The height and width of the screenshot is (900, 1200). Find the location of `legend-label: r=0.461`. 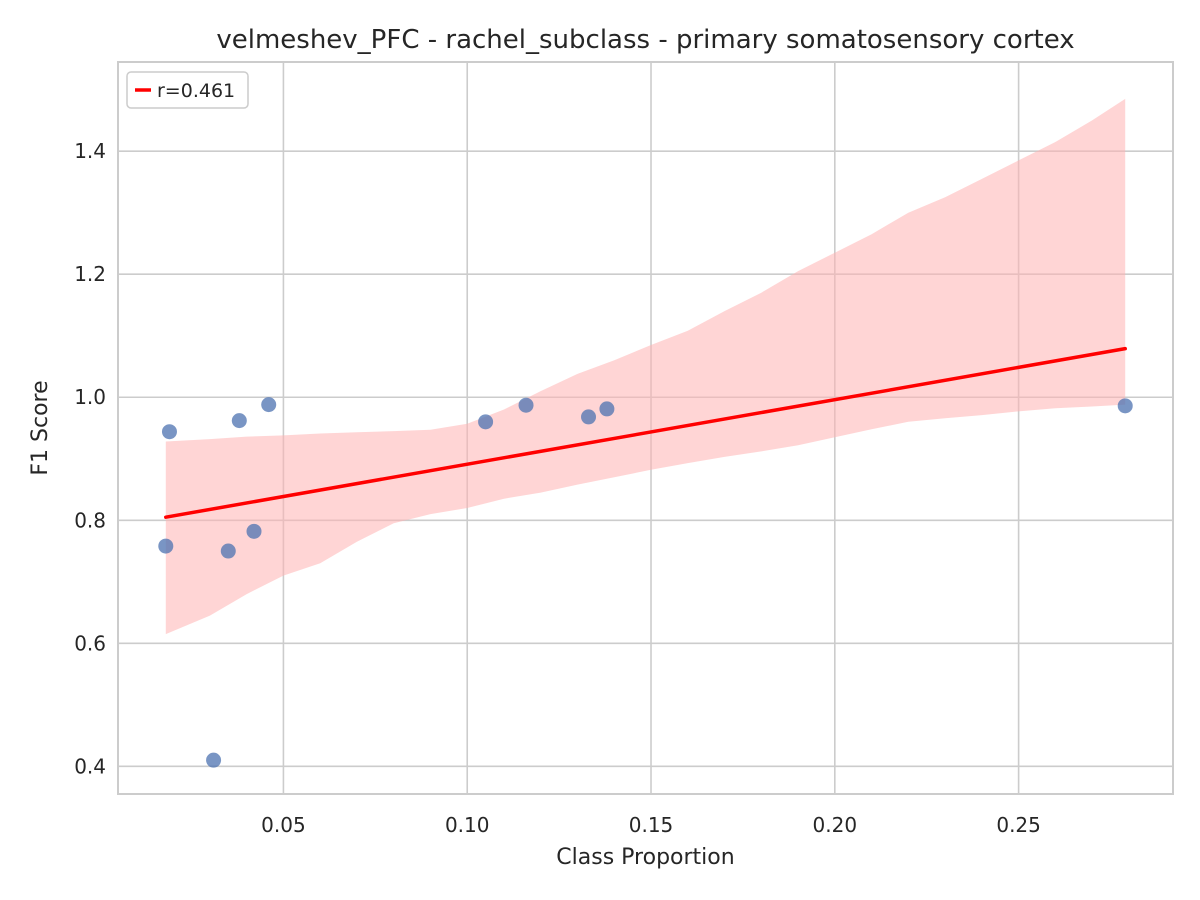

legend-label: r=0.461 is located at coordinates (196, 91).